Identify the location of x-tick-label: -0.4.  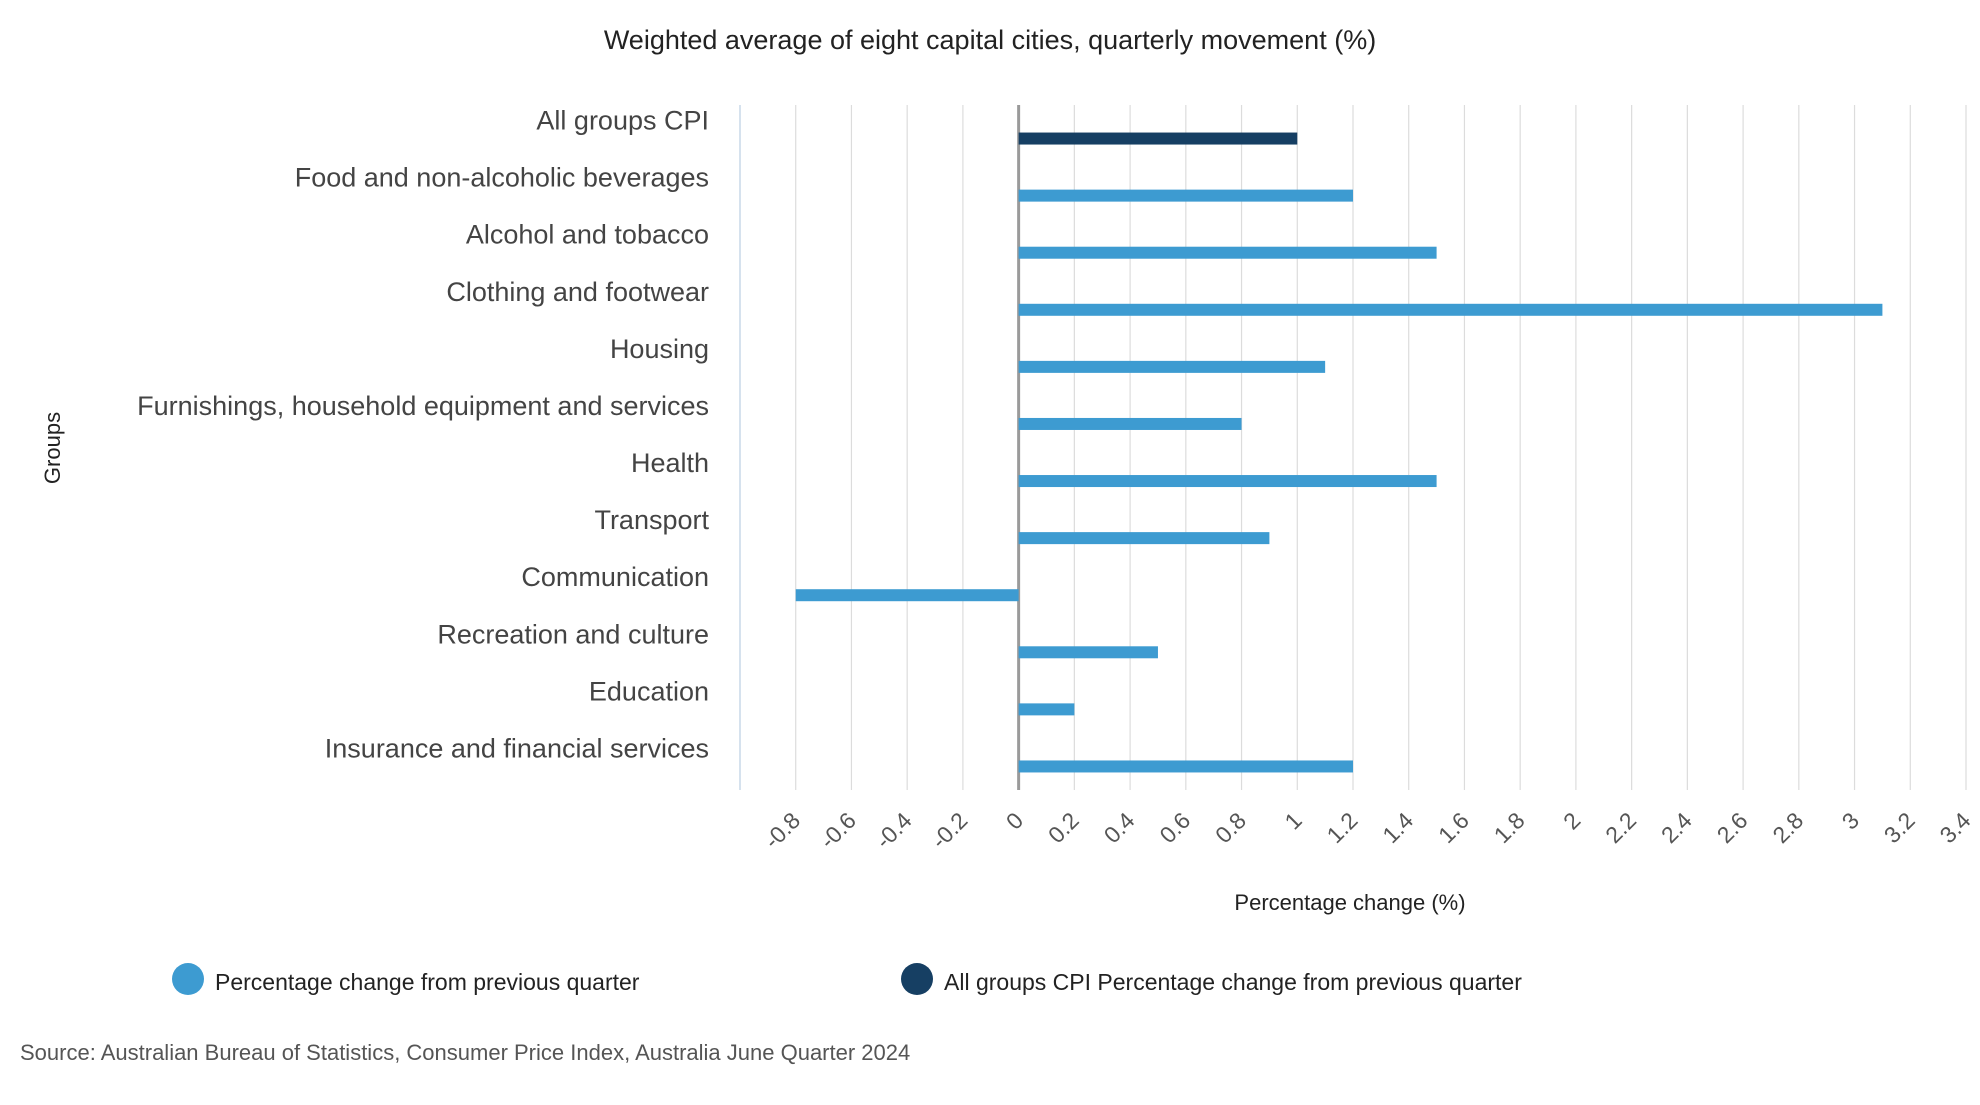
(893, 830).